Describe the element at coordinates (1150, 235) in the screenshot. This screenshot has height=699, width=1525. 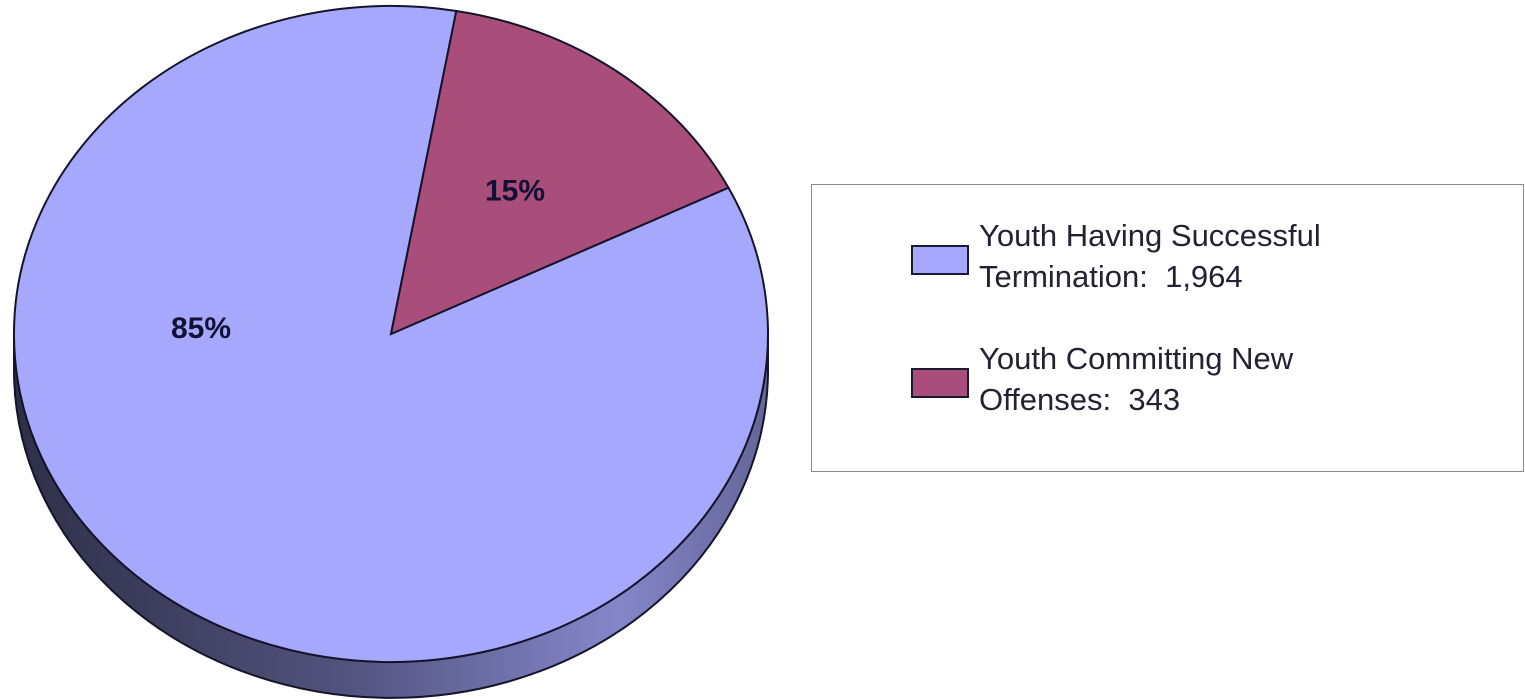
I see `legend-label-line1: Youth Having Successful` at that location.